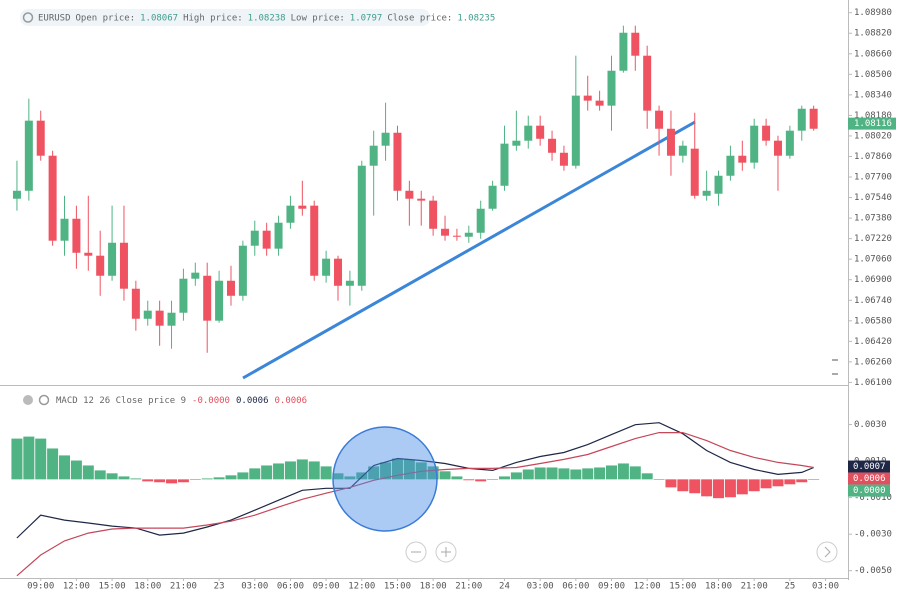  I want to click on last-value-tag, so click(869, 478).